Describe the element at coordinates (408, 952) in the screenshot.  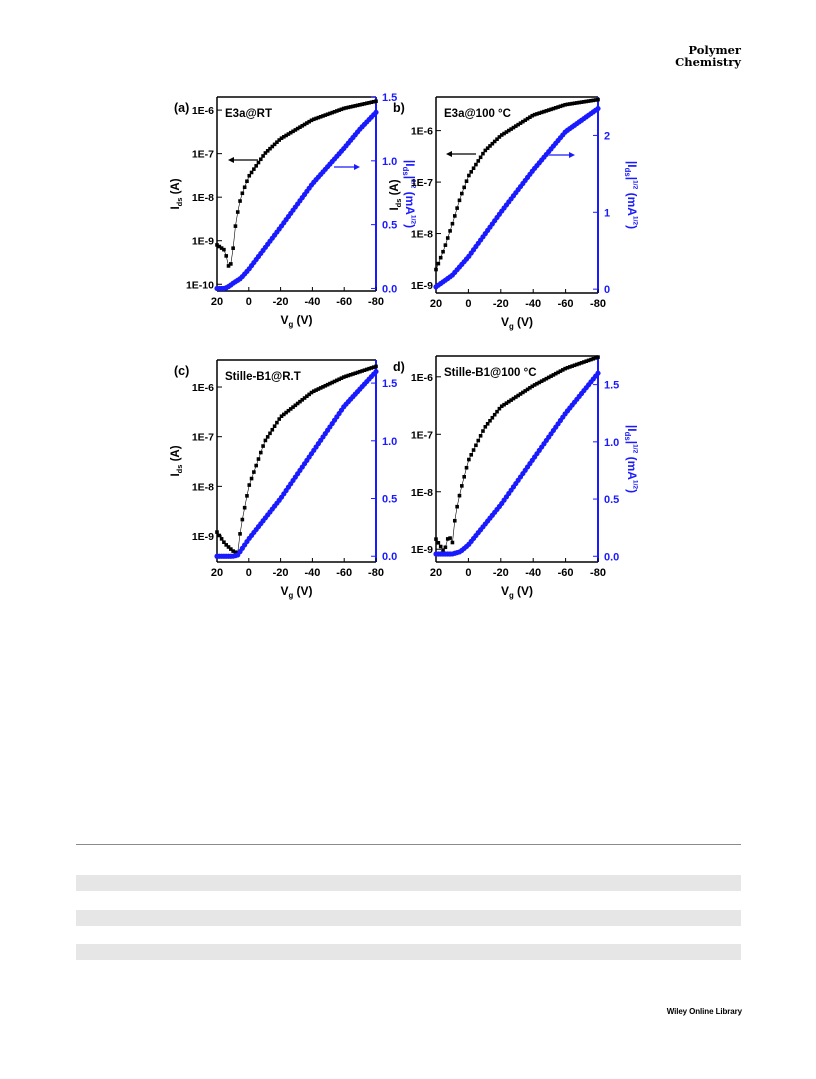
I see `table-shaded-row` at that location.